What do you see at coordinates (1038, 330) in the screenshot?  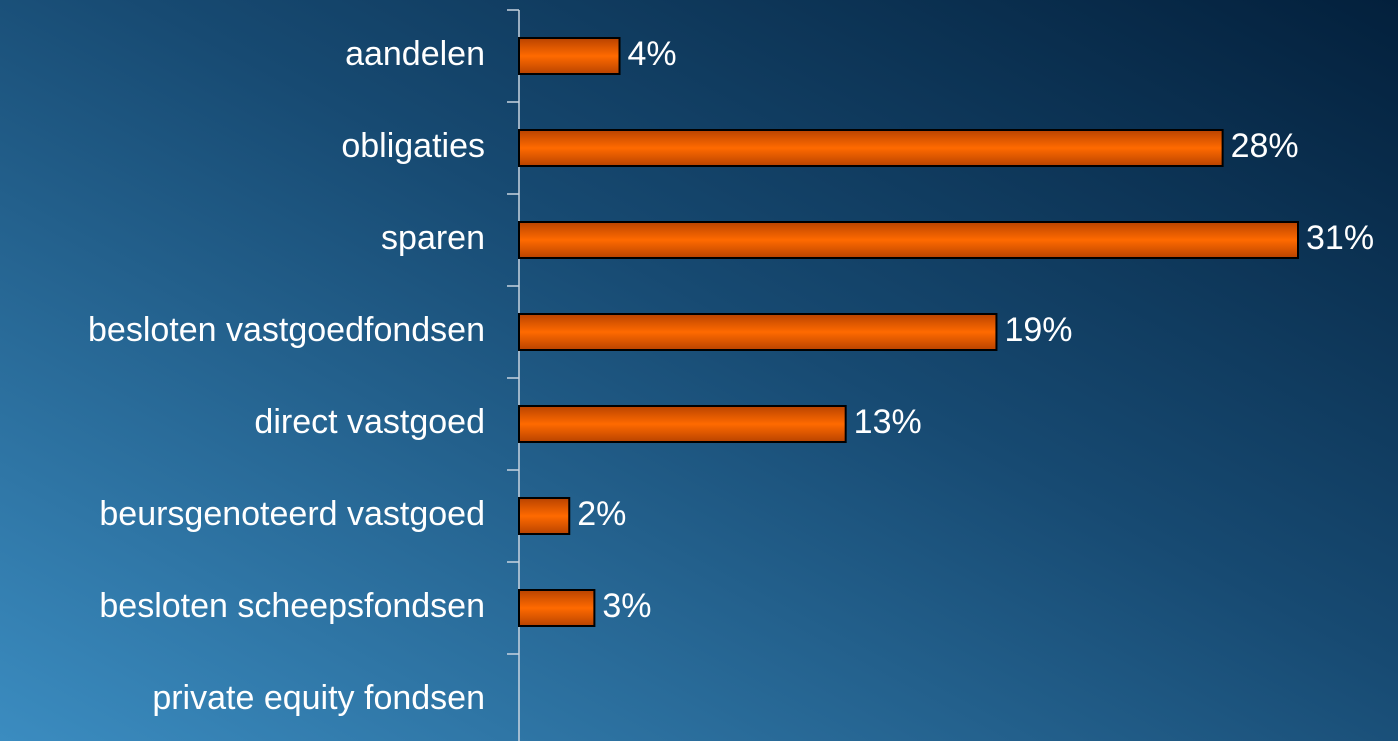 I see `value-label: 19%` at bounding box center [1038, 330].